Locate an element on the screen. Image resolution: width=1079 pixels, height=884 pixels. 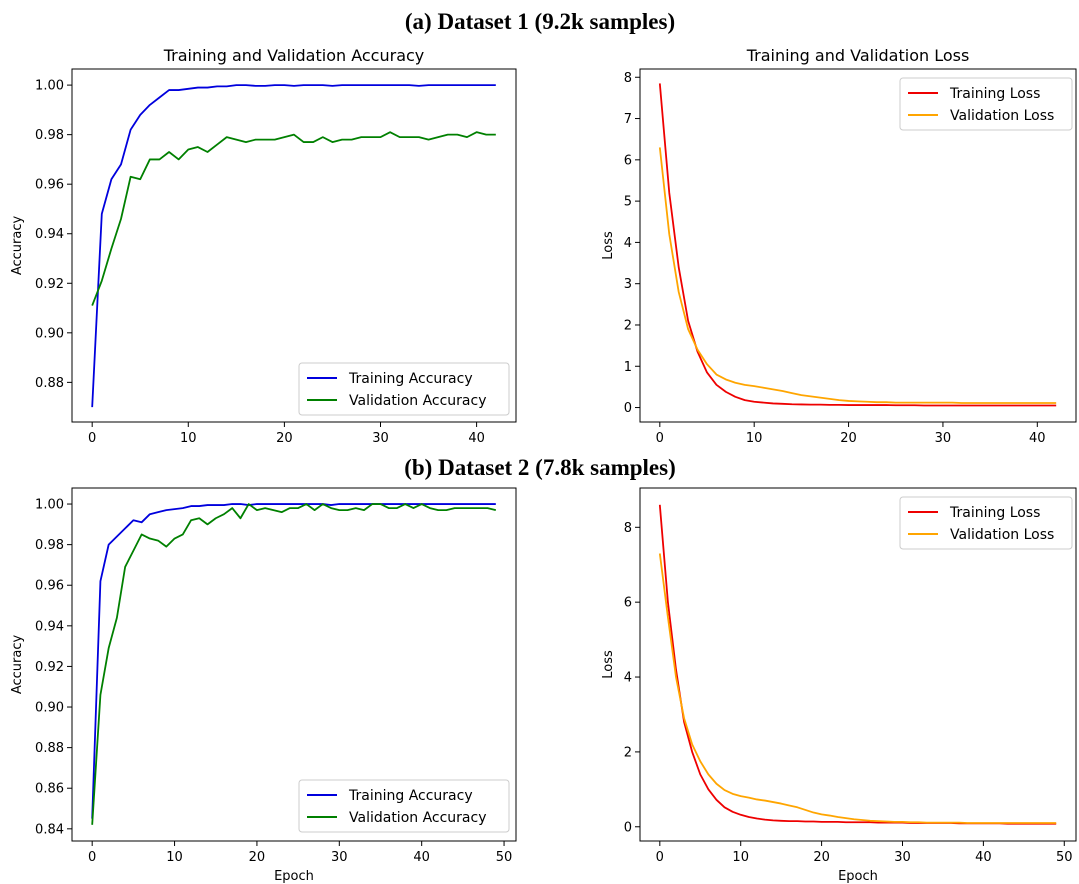
section-b-title: (b) Dataset 2 (7.8k samples) is located at coordinates (540, 467).